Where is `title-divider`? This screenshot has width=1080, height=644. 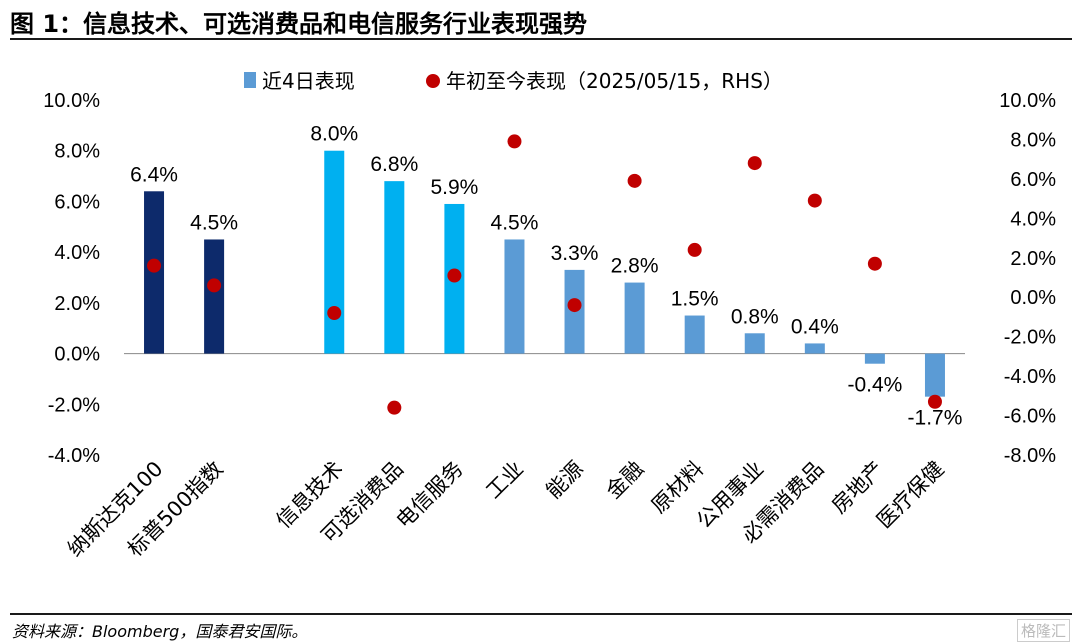
title-divider is located at coordinates (541, 39).